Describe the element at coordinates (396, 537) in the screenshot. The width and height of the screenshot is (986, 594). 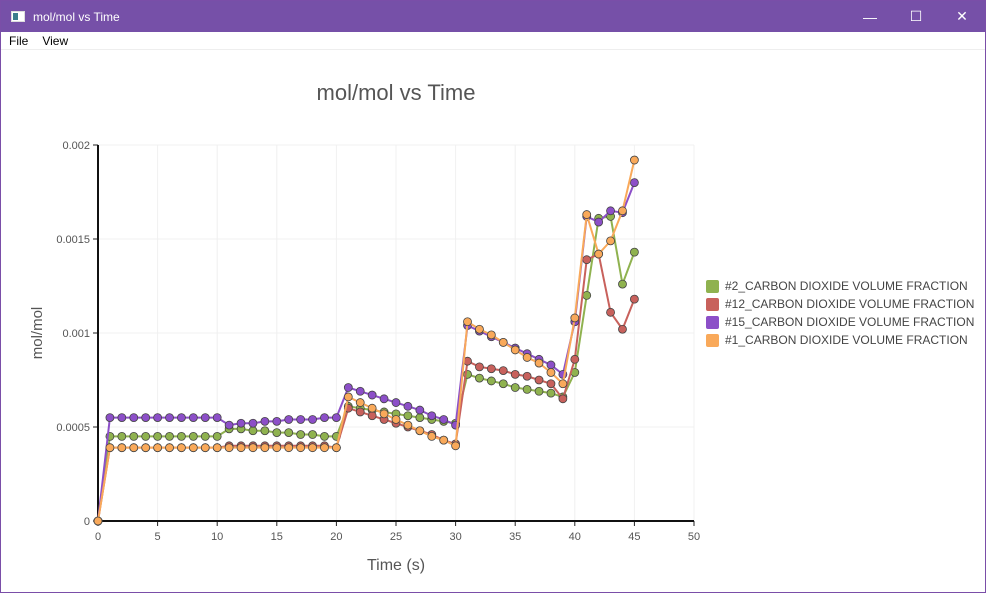
I see `x-tick-label: 25` at that location.